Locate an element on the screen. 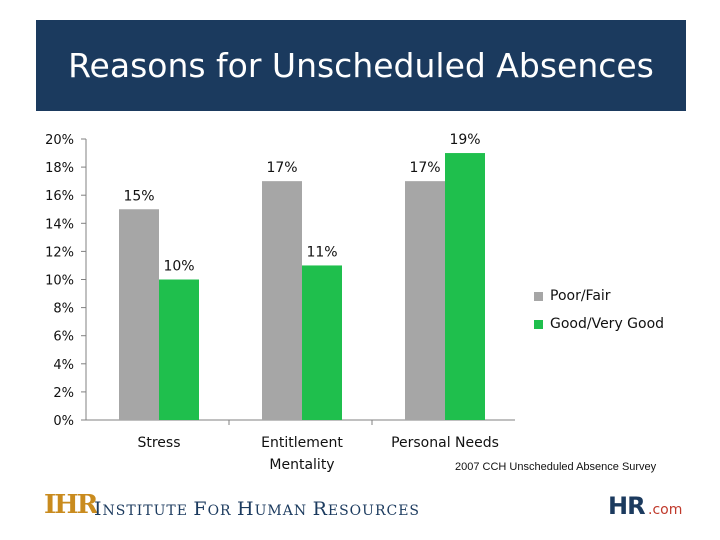  ihr-logo-mark: IHR is located at coordinates (71, 505).